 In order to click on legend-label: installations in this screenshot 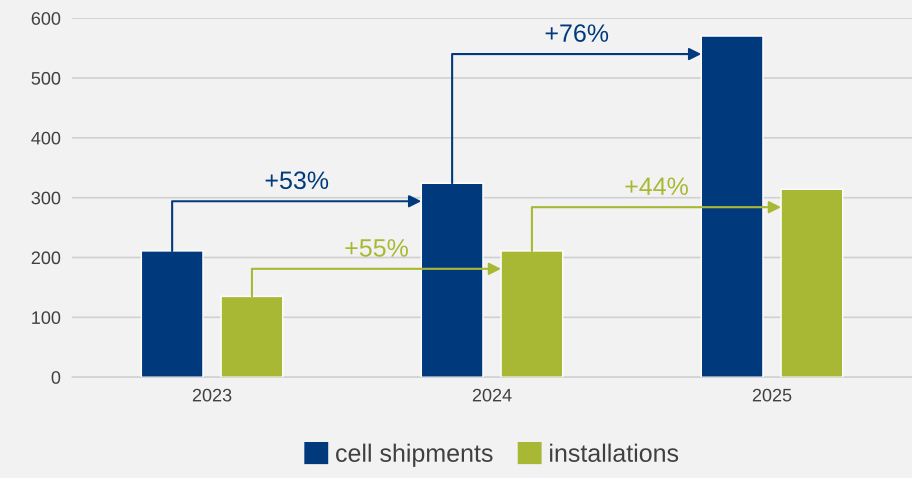, I will do `click(614, 453)`.